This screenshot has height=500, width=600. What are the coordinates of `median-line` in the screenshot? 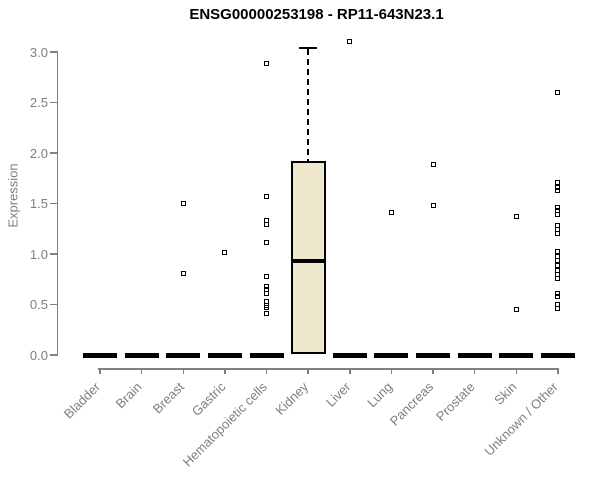 It's located at (308, 261).